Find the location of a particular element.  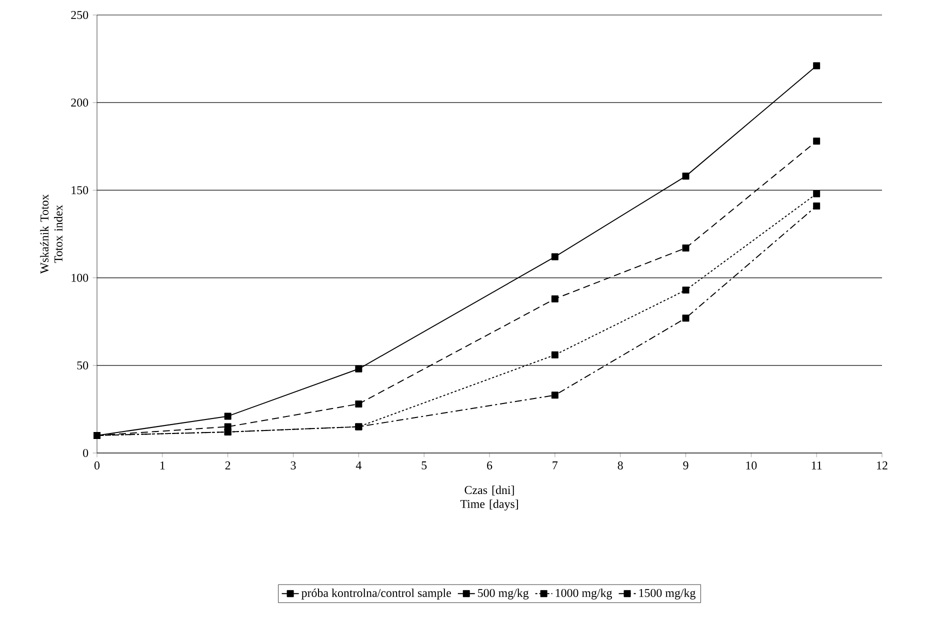

legend-label: próba kontrolna/control sample is located at coordinates (376, 594).